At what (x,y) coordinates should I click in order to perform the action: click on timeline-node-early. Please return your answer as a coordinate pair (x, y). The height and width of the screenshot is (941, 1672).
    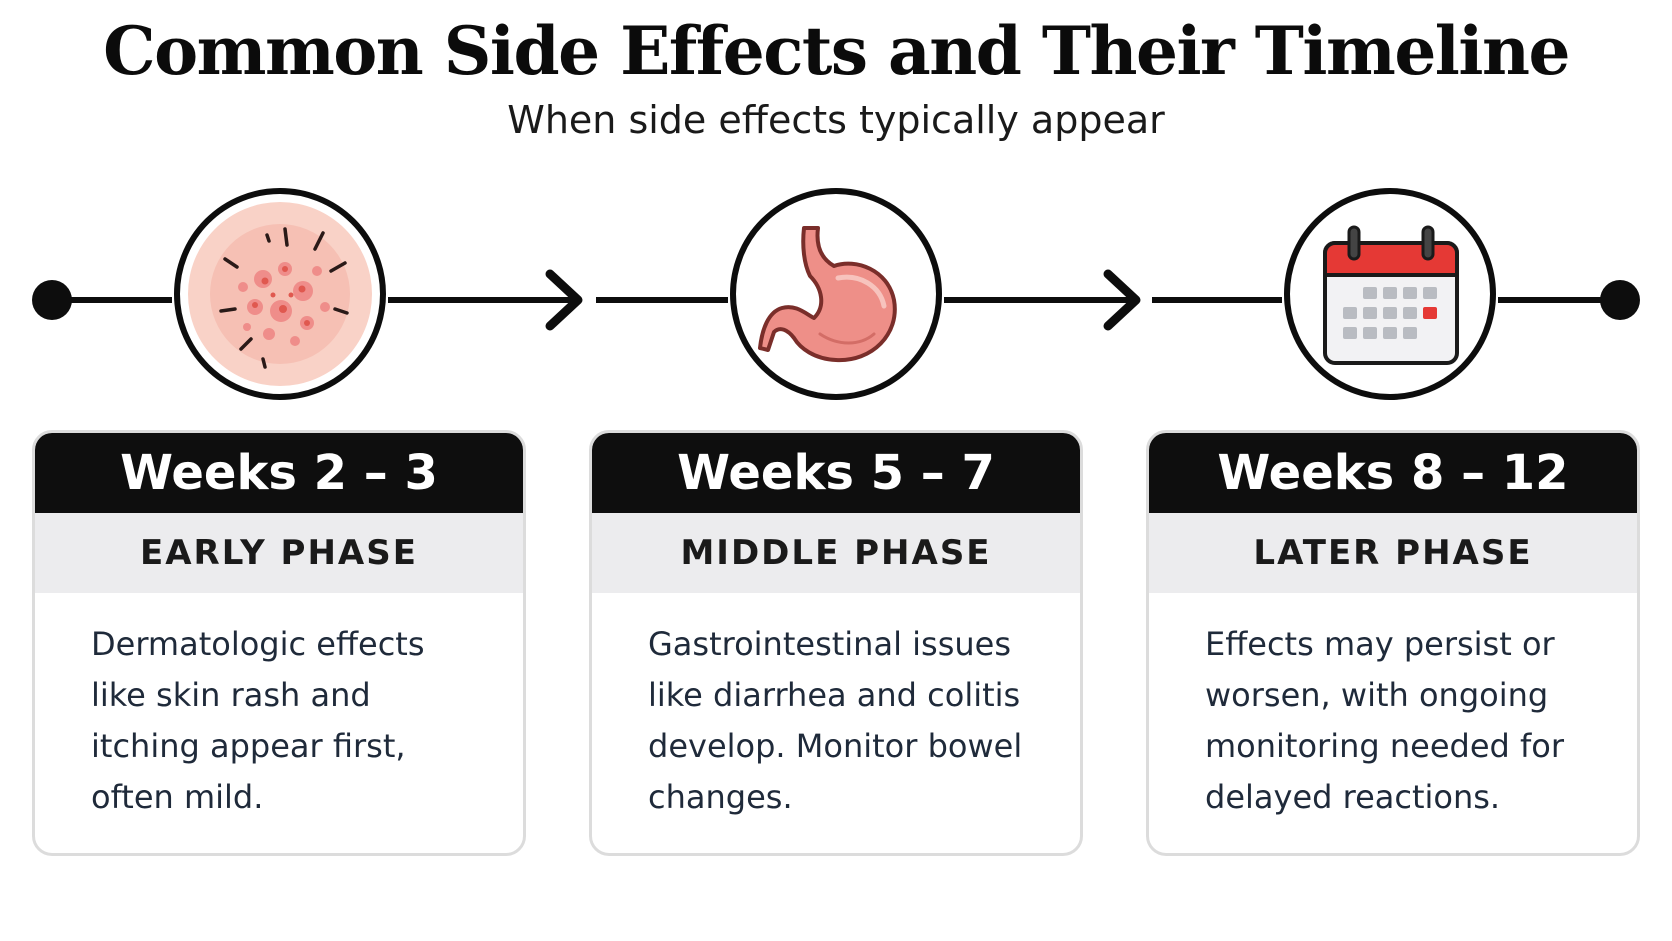
    Looking at the image, I should click on (280, 294).